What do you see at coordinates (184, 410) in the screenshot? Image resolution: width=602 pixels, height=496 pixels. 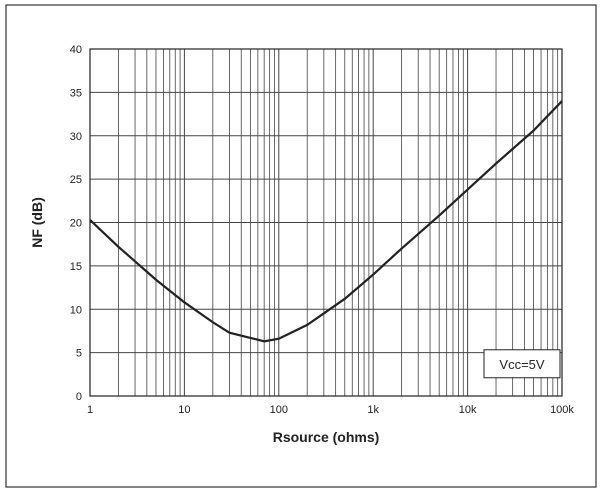 I see `x-tick-label: 10` at bounding box center [184, 410].